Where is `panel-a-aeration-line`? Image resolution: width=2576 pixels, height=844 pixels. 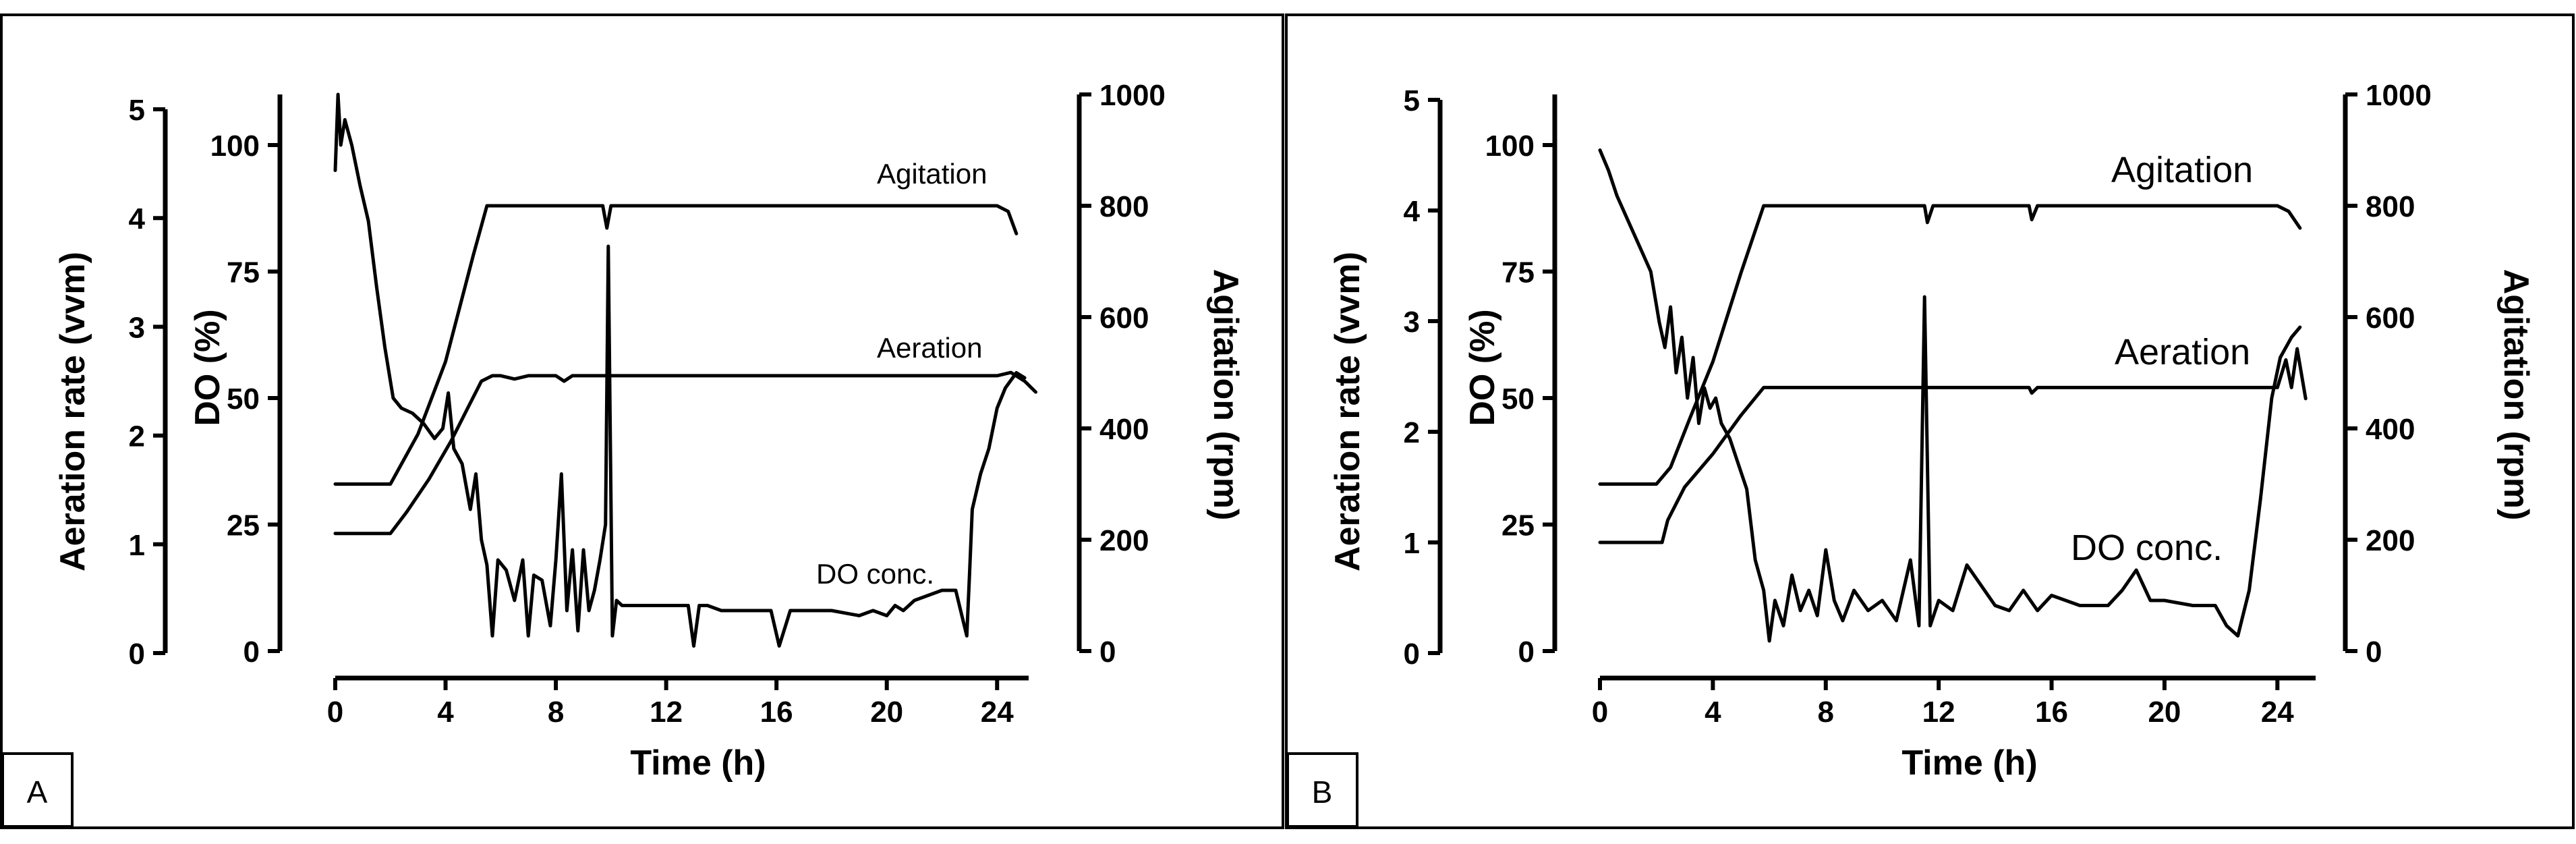 panel-a-aeration-line is located at coordinates (685, 453).